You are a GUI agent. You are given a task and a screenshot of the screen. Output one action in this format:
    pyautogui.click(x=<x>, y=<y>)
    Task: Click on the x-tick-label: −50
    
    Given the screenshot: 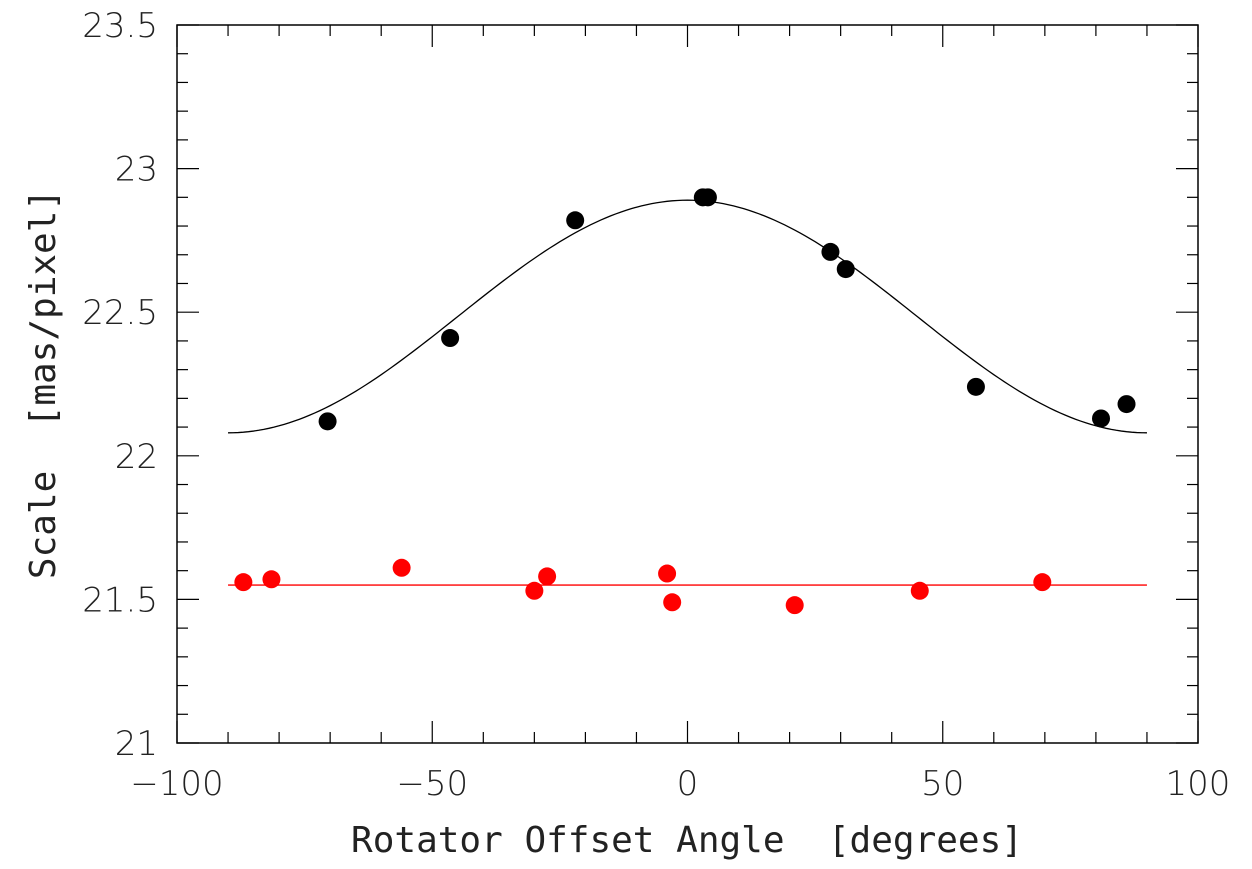 What is the action you would take?
    pyautogui.click(x=432, y=784)
    